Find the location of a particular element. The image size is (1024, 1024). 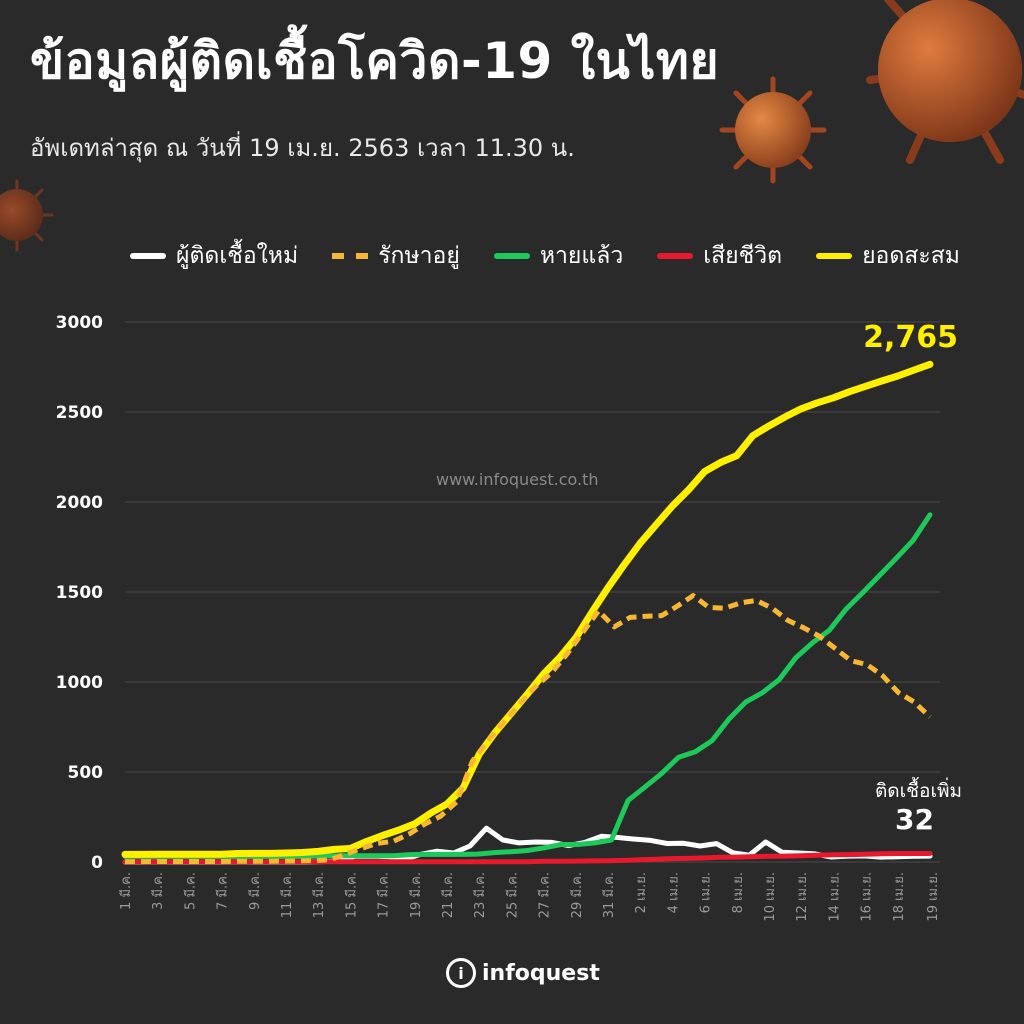

new-cases-annotation-label: ติดเชื้อเพิ่ม is located at coordinates (918, 789).